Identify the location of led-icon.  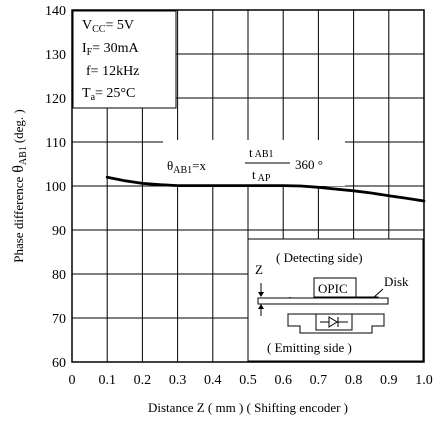
(333, 322).